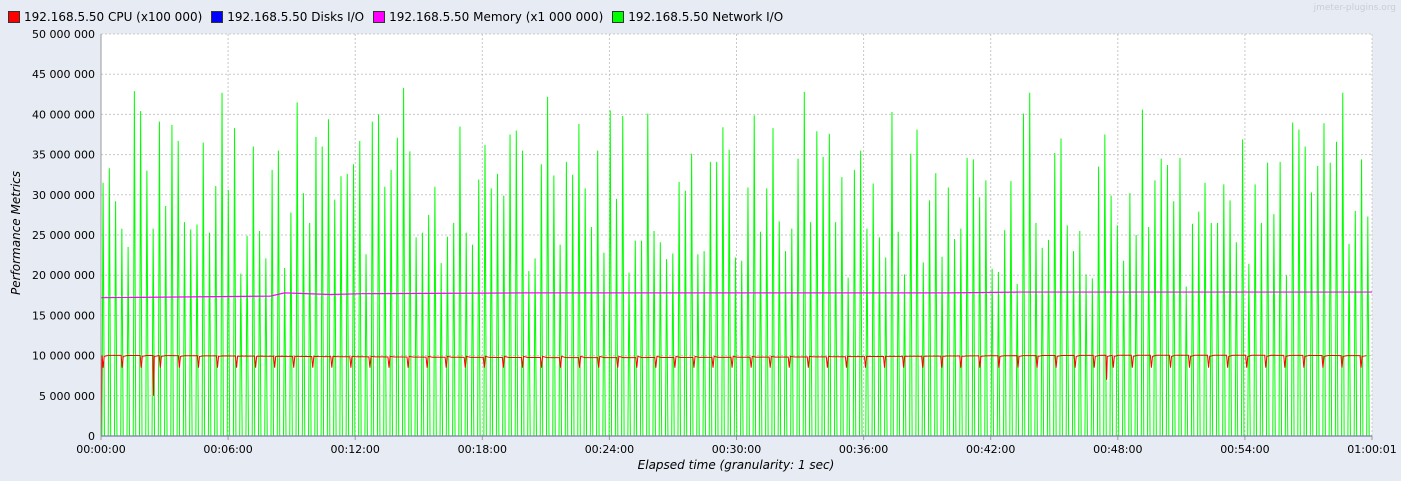  What do you see at coordinates (296, 17) in the screenshot?
I see `legend-label-disks: 192.168.5.50 Disks I/O` at bounding box center [296, 17].